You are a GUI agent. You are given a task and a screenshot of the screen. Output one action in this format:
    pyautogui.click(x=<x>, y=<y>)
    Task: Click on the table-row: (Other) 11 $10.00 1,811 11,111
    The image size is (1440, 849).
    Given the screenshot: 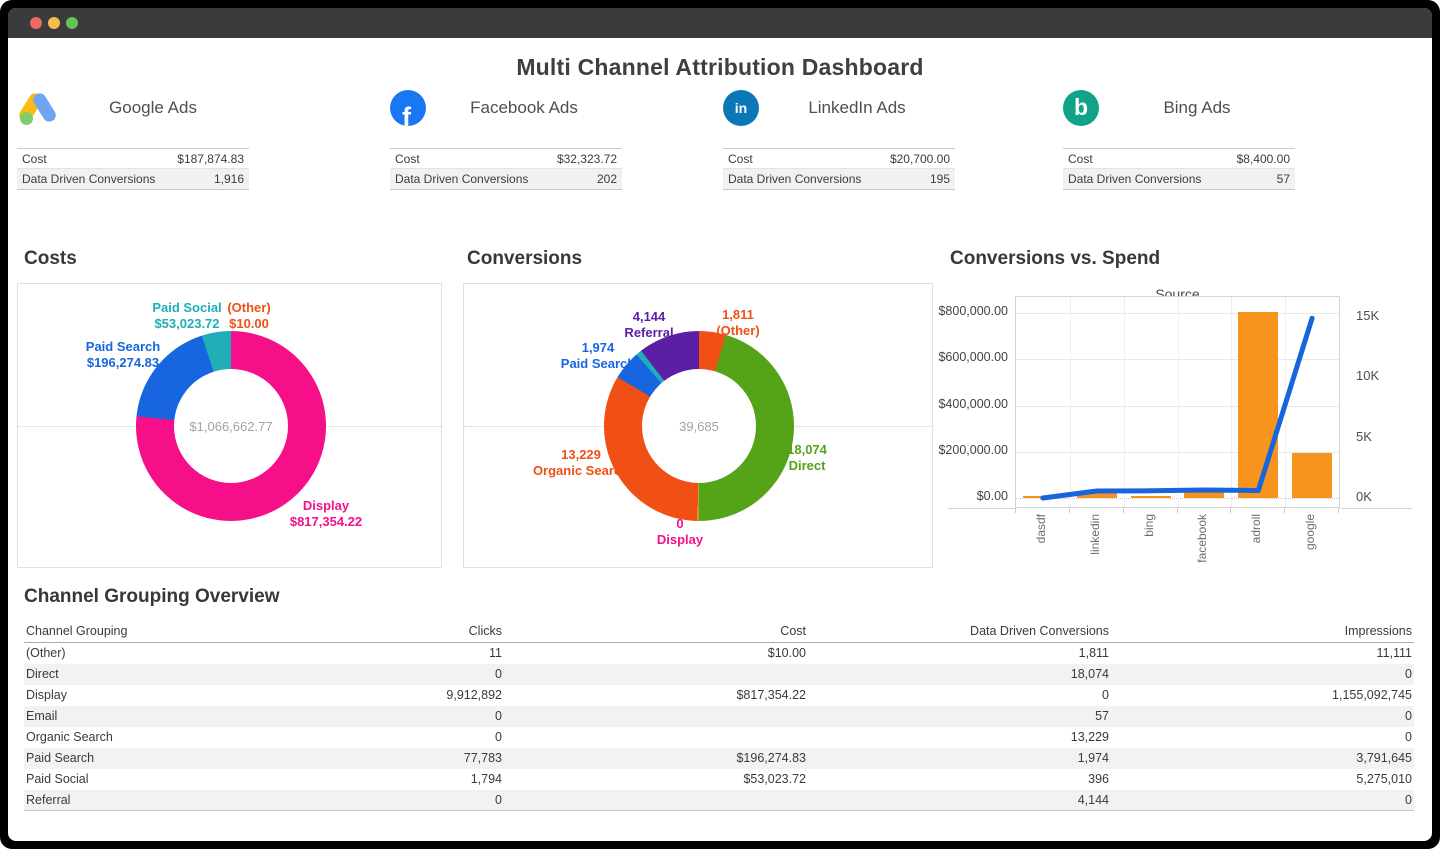 What is the action you would take?
    pyautogui.click(x=719, y=653)
    